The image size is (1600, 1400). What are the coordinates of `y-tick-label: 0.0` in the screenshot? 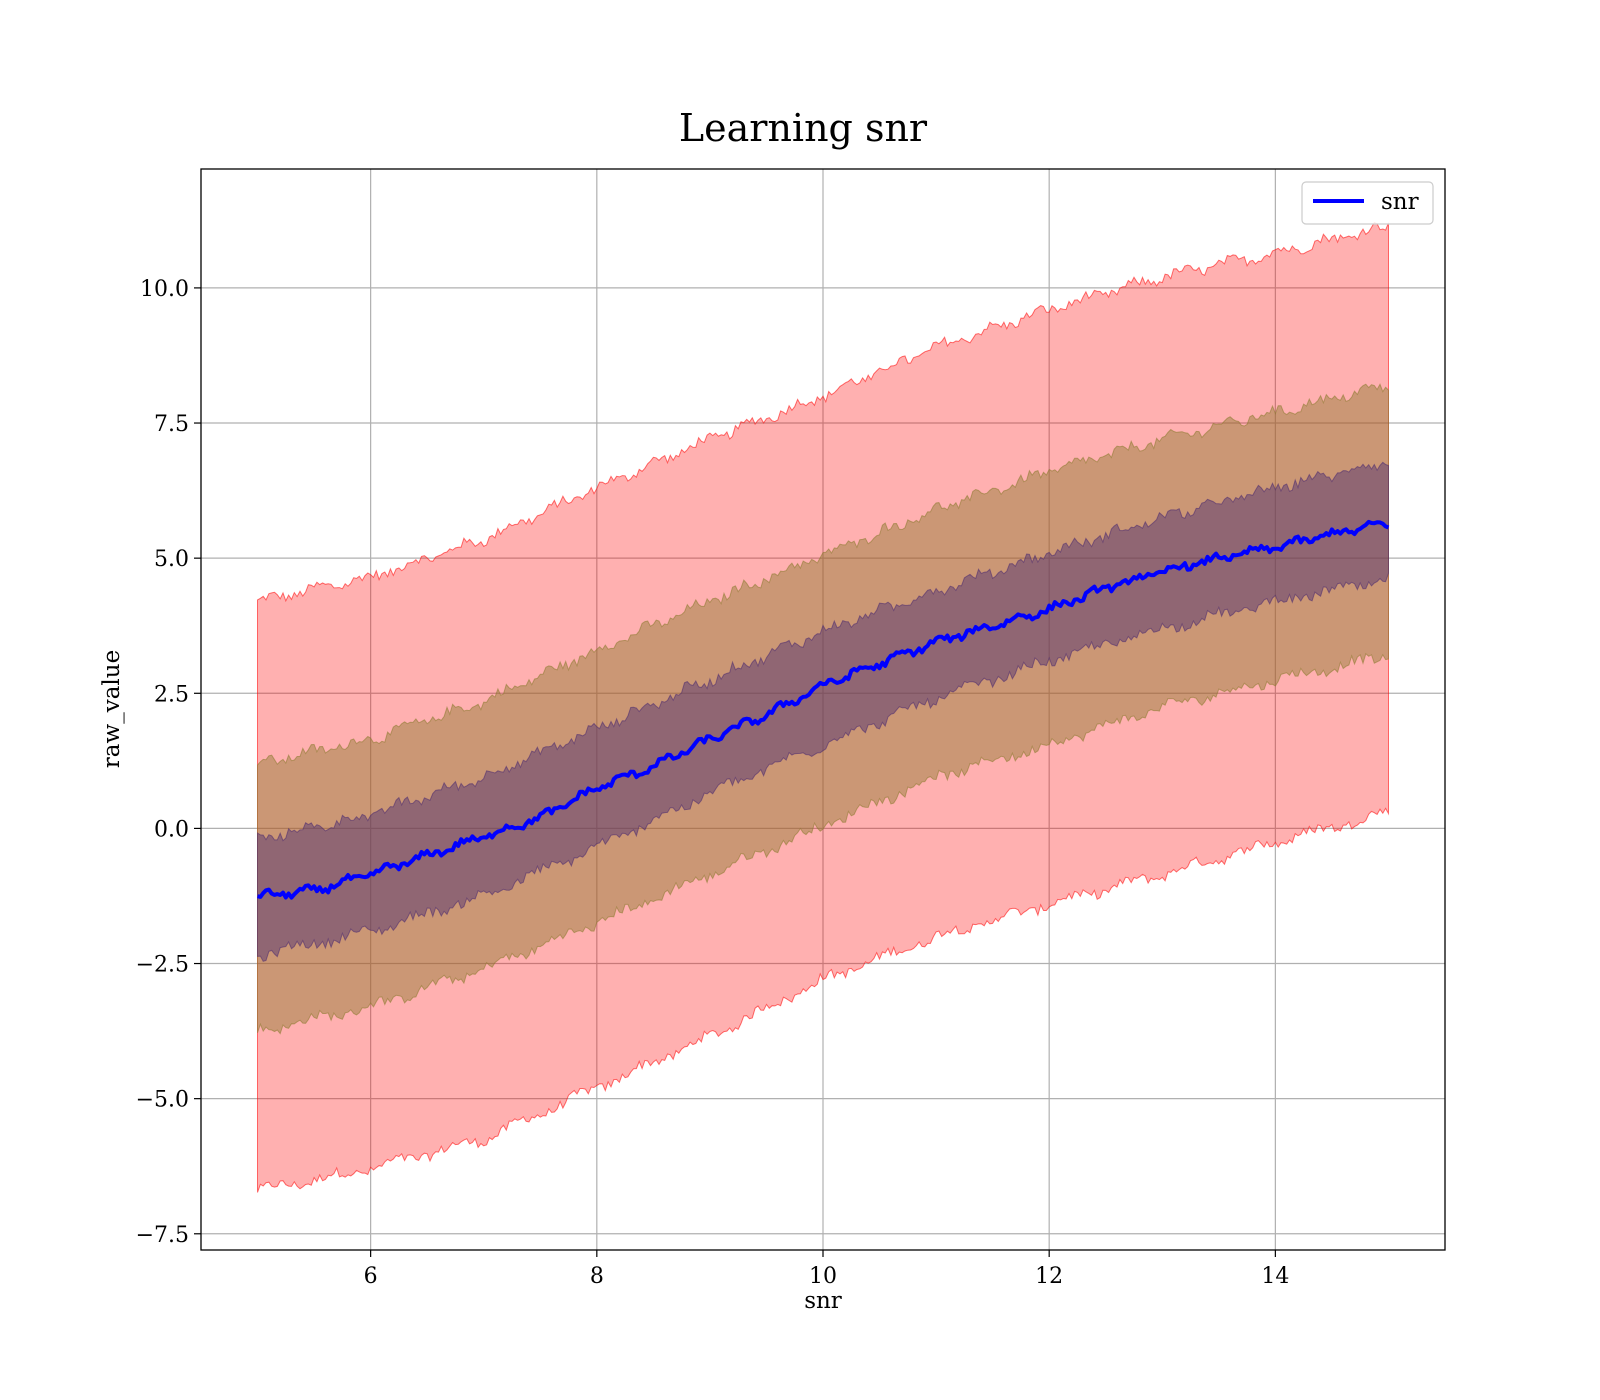 It's located at (171, 829).